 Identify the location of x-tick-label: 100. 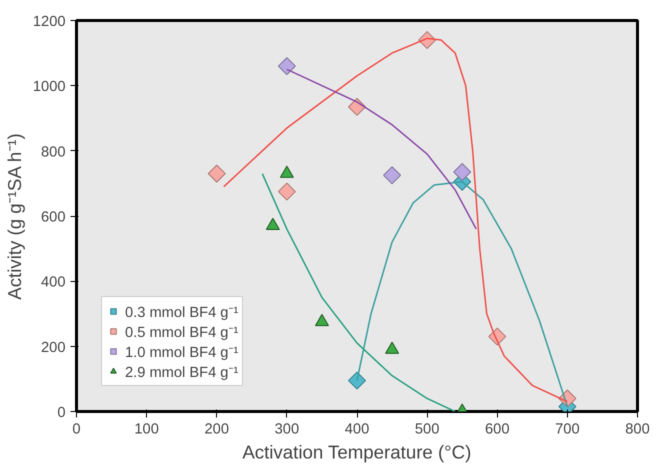
(146, 430).